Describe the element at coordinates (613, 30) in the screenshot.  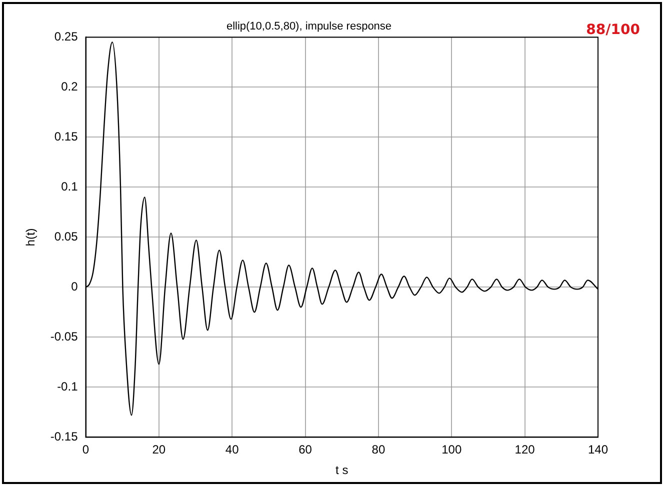
I see `annotation: 88/100` at that location.